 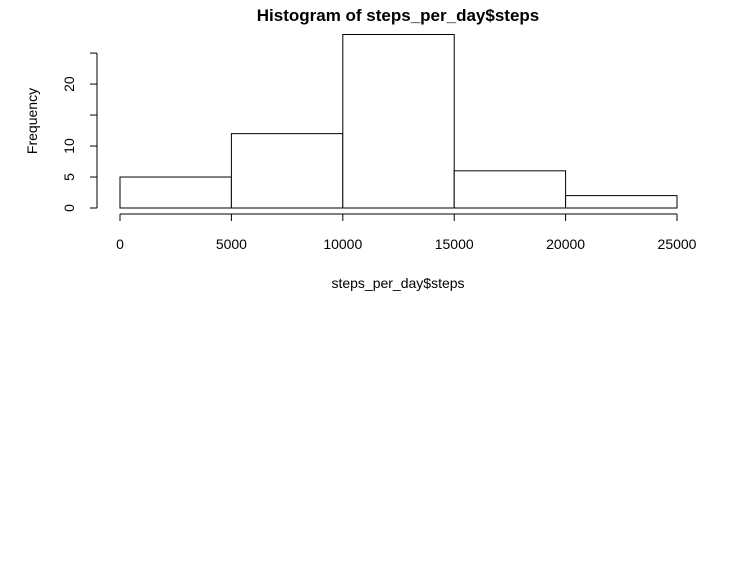 I want to click on x-tick-label-5: 20000, so click(x=565, y=244).